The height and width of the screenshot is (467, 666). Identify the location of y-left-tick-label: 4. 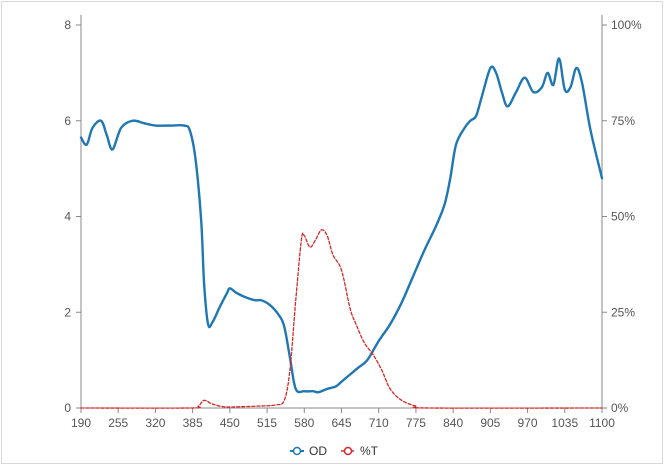
(67, 217).